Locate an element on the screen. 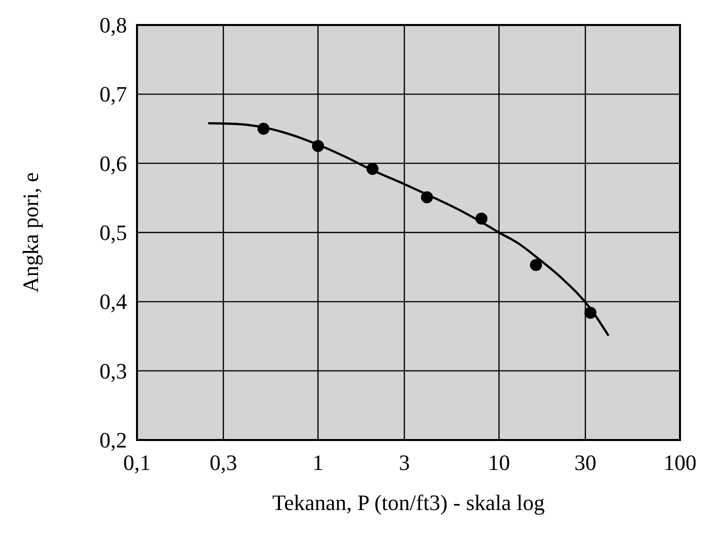  x-tick-label: 30 is located at coordinates (585, 462).